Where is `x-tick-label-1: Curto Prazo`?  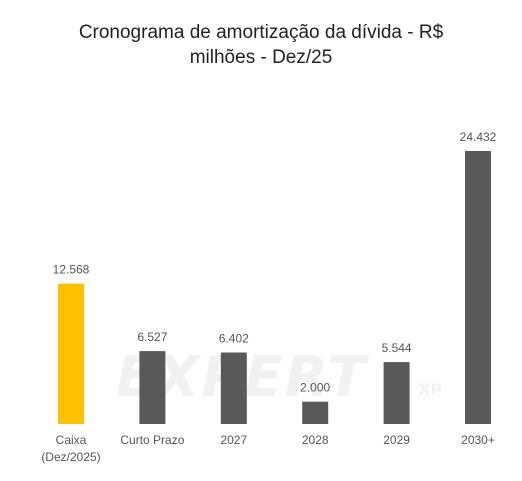
x-tick-label-1: Curto Prazo is located at coordinates (152, 440).